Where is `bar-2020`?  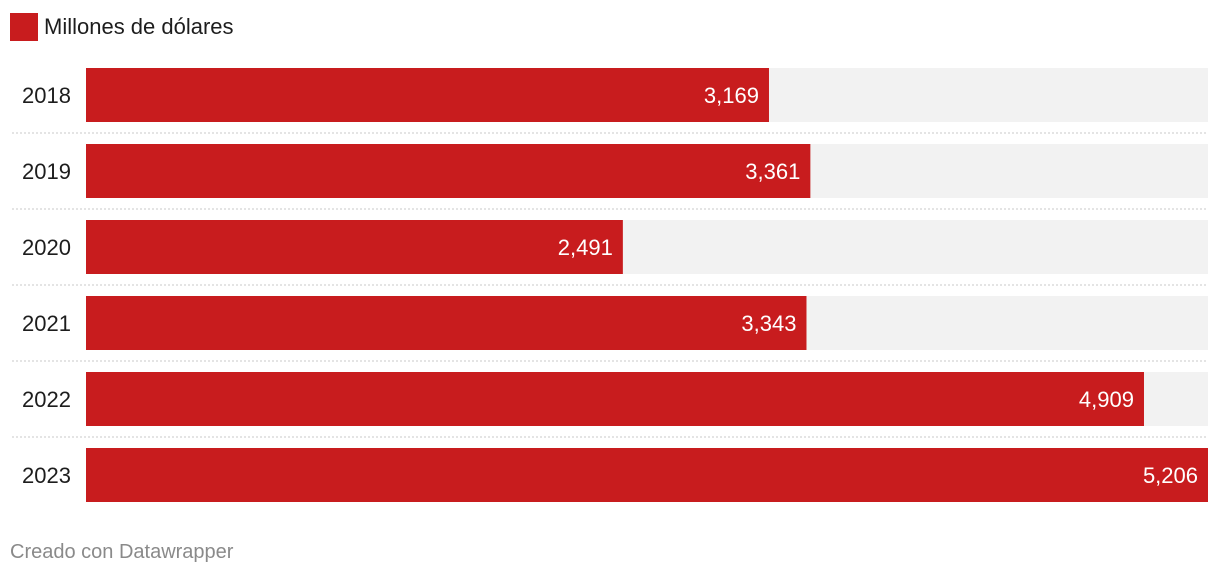
bar-2020 is located at coordinates (354, 247).